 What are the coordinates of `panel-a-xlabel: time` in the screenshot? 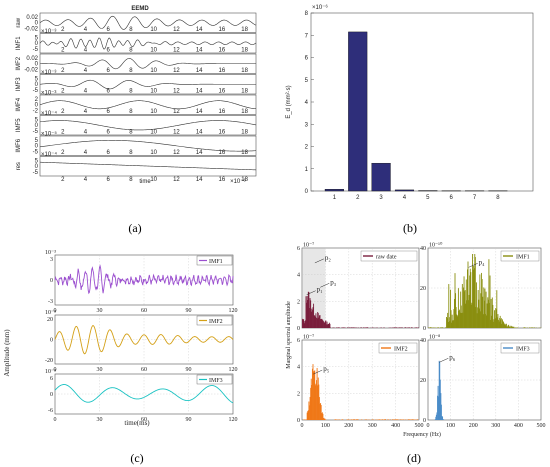 It's located at (145, 182).